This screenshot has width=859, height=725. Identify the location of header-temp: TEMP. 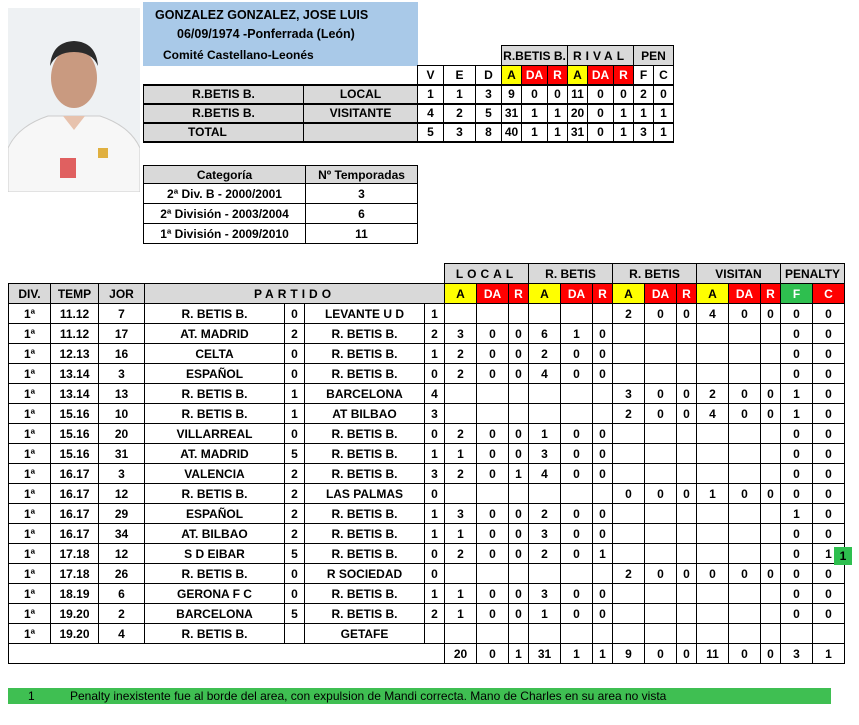
(74, 293).